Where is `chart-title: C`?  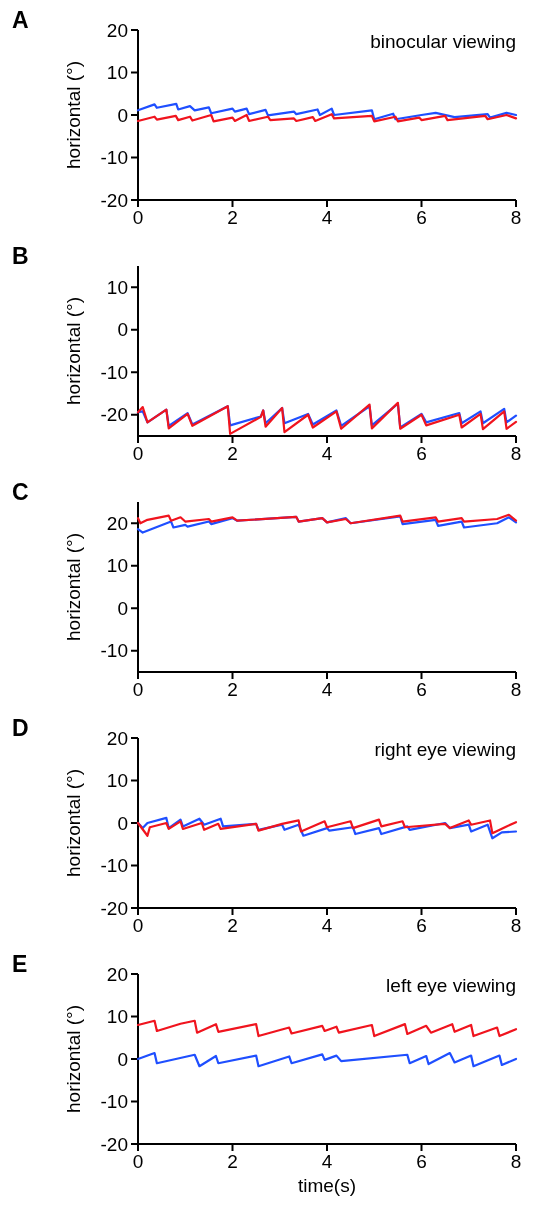
chart-title: C is located at coordinates (20, 492).